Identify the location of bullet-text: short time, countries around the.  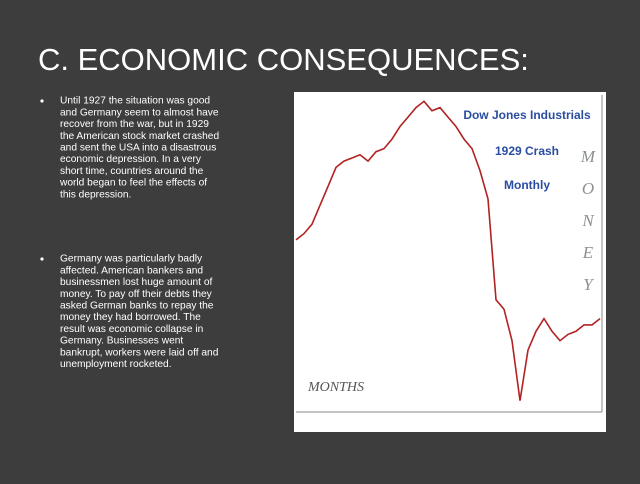
(132, 171).